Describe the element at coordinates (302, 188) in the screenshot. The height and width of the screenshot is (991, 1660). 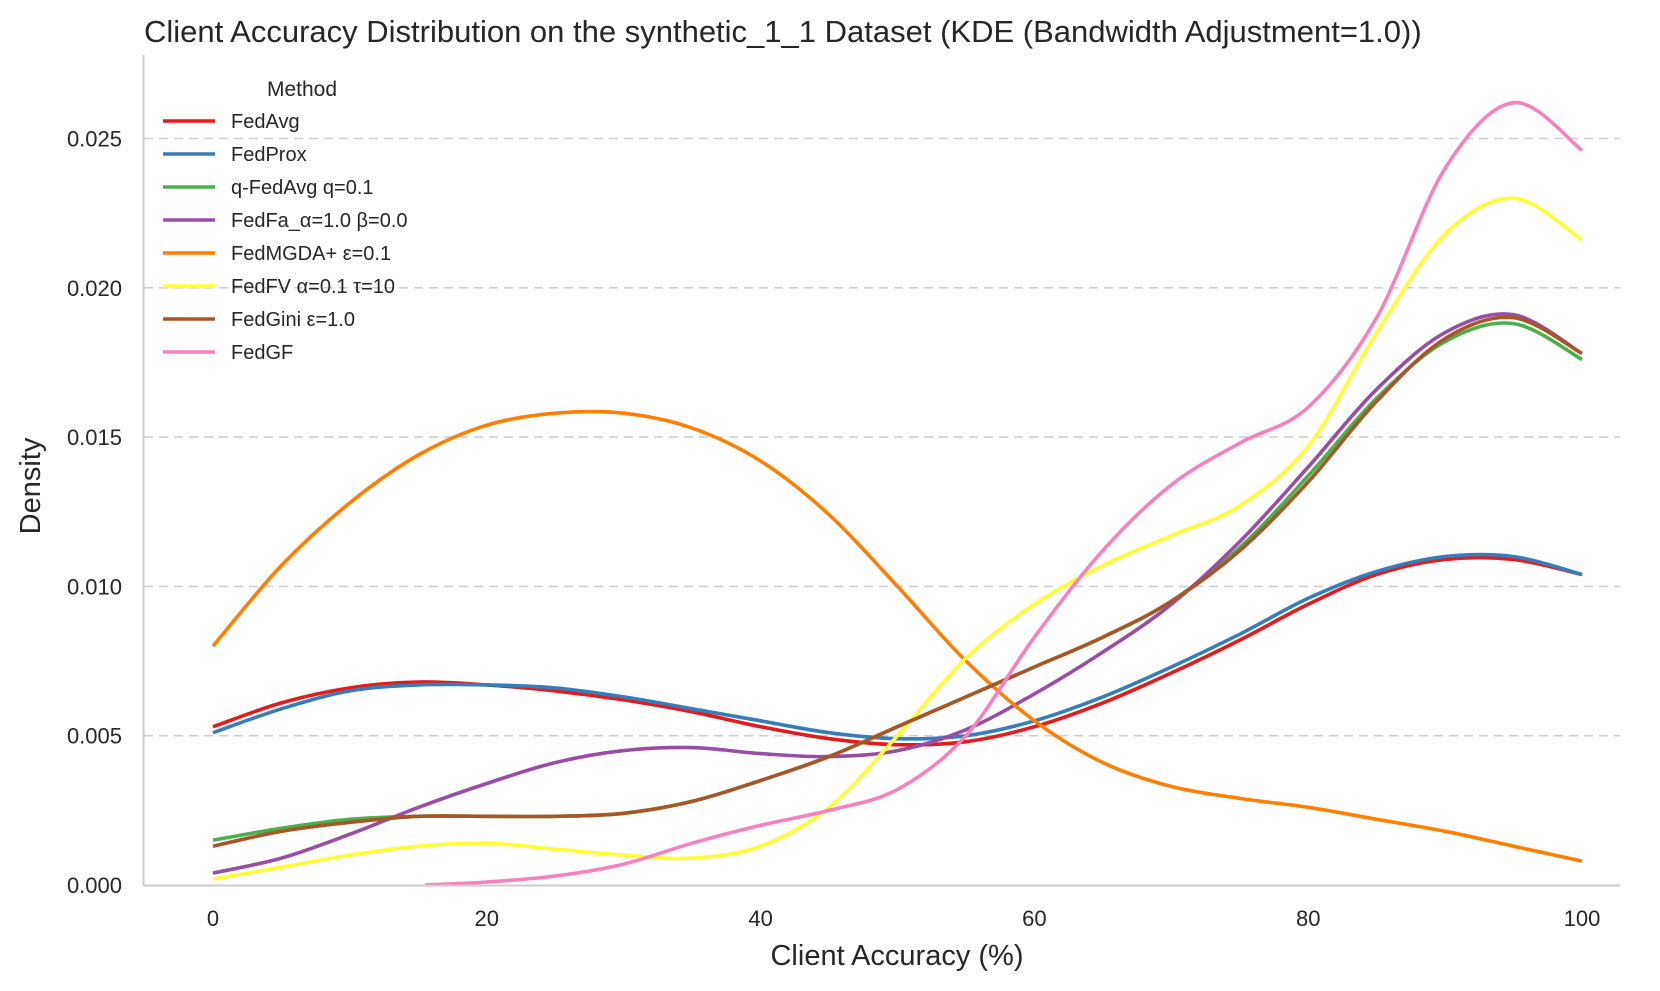
I see `legend-label-q-fedavg-q-0-1: q-FedAvg q=0.1` at that location.